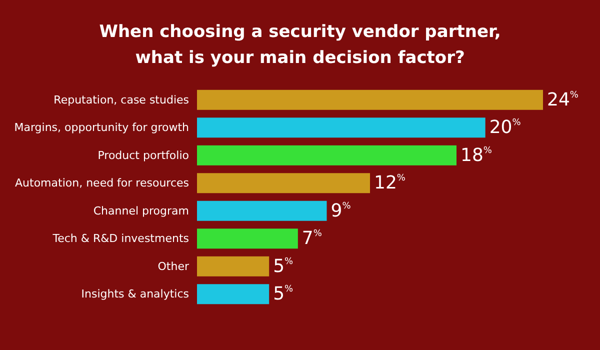 This screenshot has height=350, width=600. Describe the element at coordinates (563, 99) in the screenshot. I see `data-label: 24%` at that location.